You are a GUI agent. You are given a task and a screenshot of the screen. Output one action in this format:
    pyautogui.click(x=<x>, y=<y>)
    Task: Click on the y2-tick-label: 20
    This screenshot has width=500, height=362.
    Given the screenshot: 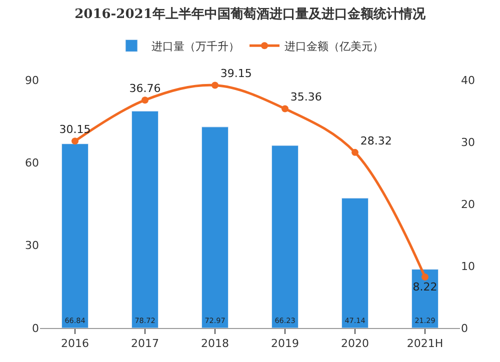 What is the action you would take?
    pyautogui.click(x=468, y=204)
    